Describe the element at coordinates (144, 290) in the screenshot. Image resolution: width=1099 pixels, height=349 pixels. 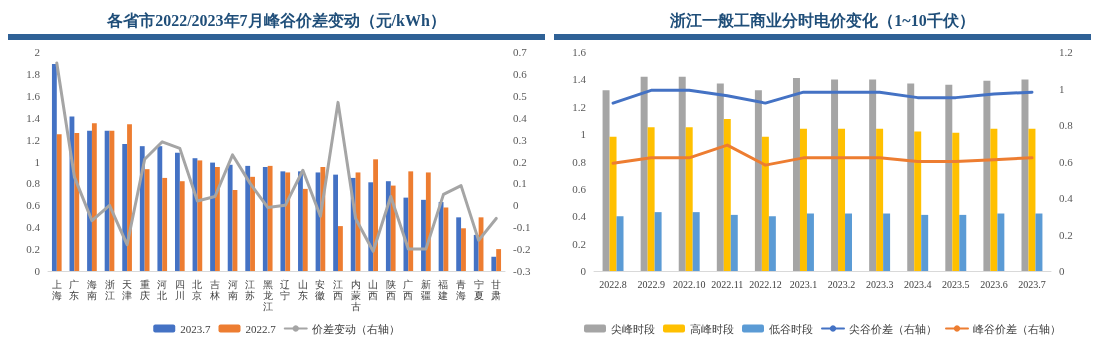
I see `x-tick-label: 重庆` at that location.